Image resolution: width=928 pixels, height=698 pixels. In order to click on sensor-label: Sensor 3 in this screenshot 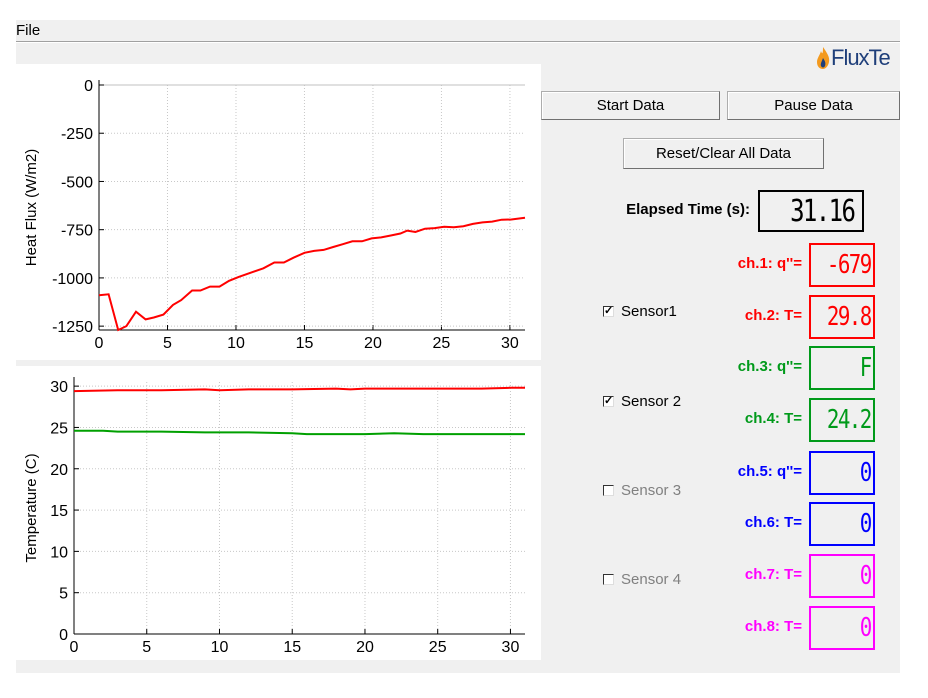, I will do `click(651, 490)`.